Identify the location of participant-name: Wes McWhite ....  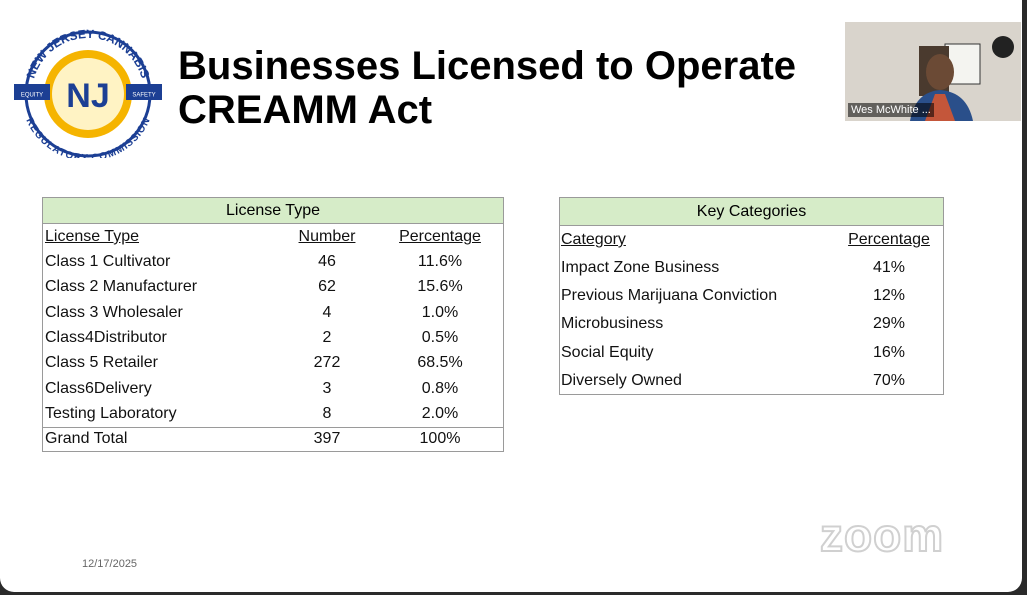
(891, 110).